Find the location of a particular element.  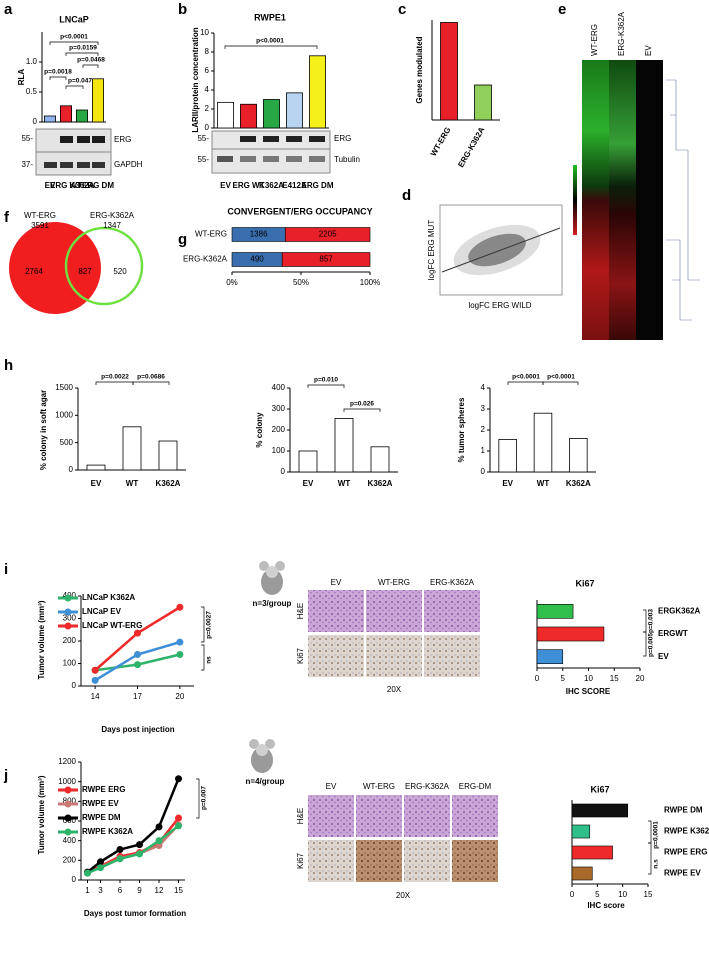

annotation: p=0.005 is located at coordinates (651, 645).